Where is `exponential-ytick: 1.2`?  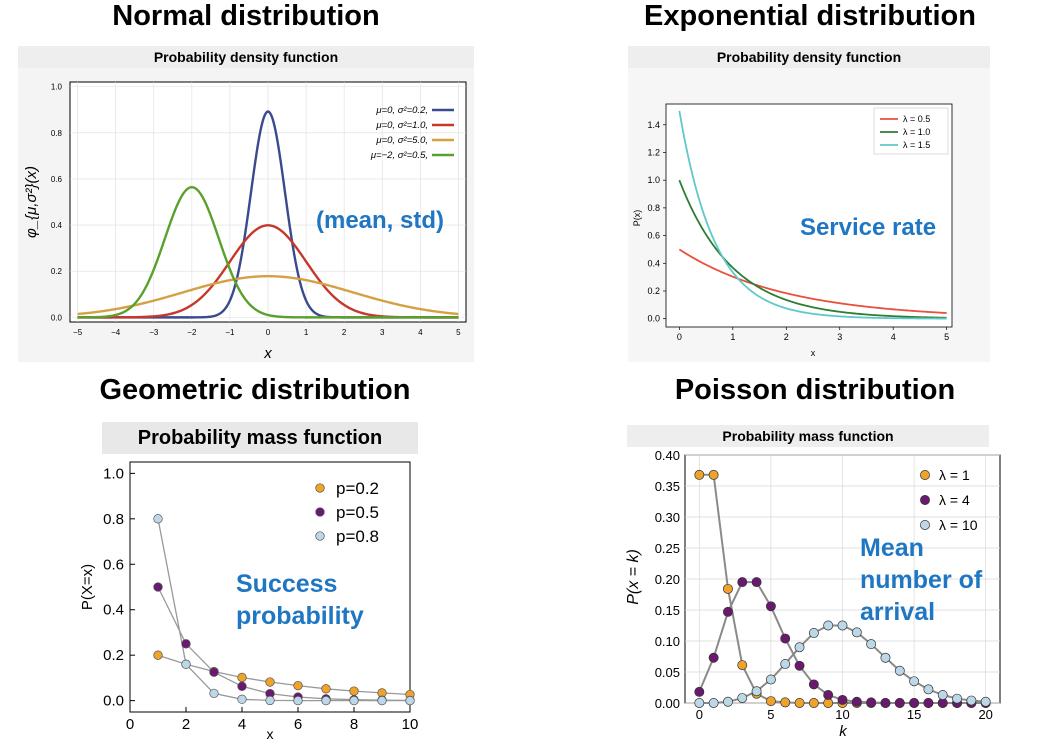
exponential-ytick: 1.2 is located at coordinates (653, 152).